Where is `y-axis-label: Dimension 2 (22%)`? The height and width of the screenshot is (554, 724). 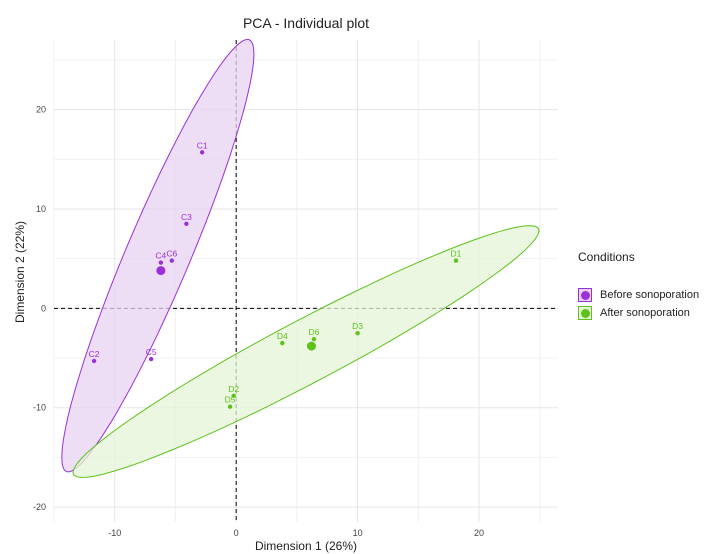
y-axis-label: Dimension 2 (22%) is located at coordinates (20, 272).